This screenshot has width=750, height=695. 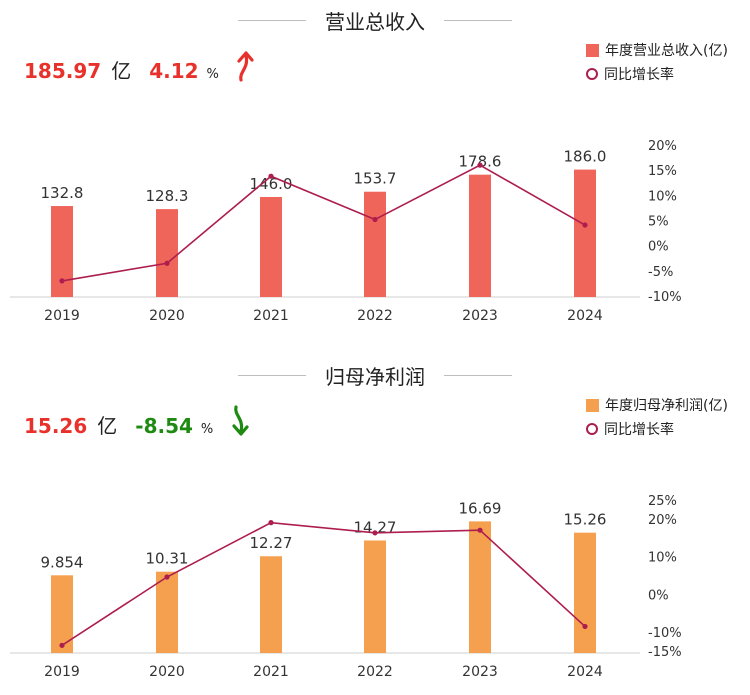 I want to click on legend-bar-label: 年度营业总收入(亿), so click(x=666, y=51).